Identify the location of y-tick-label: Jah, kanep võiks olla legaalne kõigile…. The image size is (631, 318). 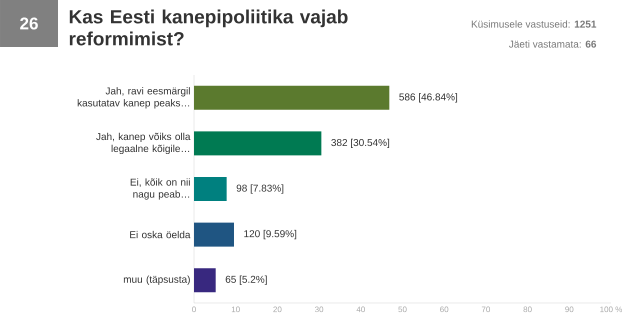
(143, 143).